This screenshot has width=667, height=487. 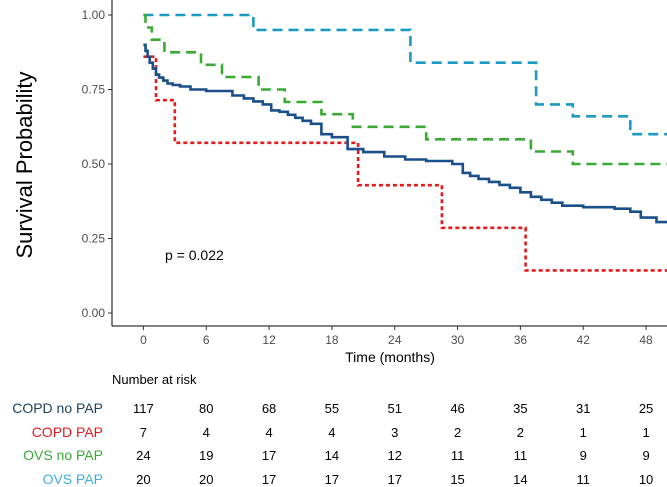 What do you see at coordinates (143, 432) in the screenshot?
I see `risk-count: 7` at bounding box center [143, 432].